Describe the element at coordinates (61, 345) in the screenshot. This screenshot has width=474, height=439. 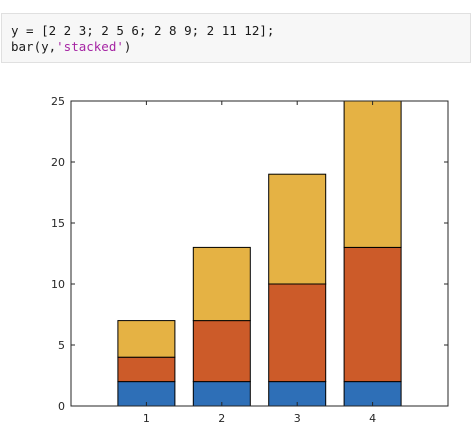
I see `y-tick-label-5: 5` at that location.